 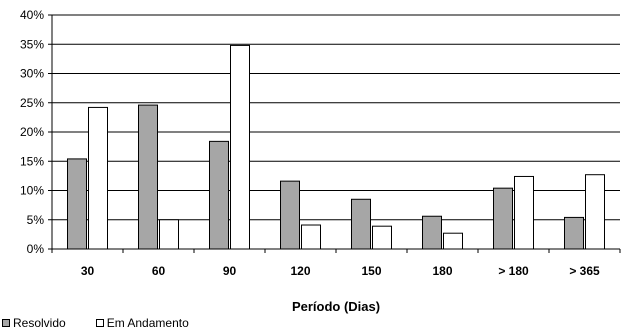 I want to click on x-tick-label: 150, so click(x=371, y=271).